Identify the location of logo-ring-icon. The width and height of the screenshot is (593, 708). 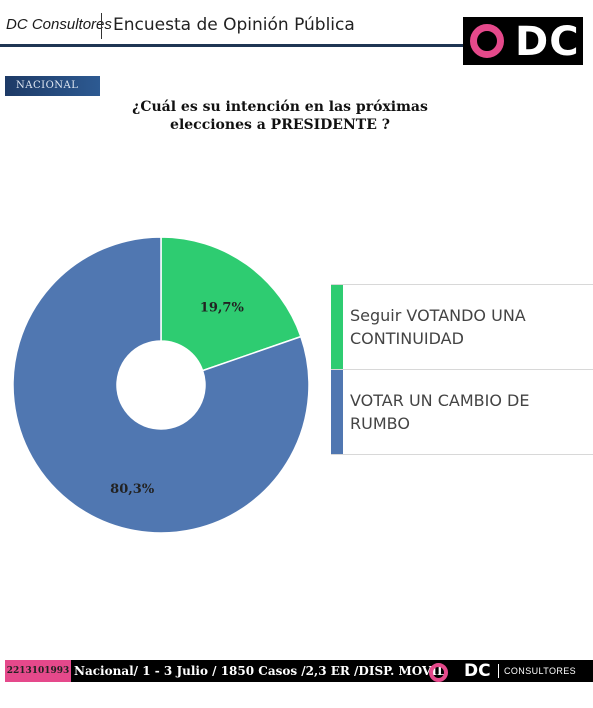
(487, 41).